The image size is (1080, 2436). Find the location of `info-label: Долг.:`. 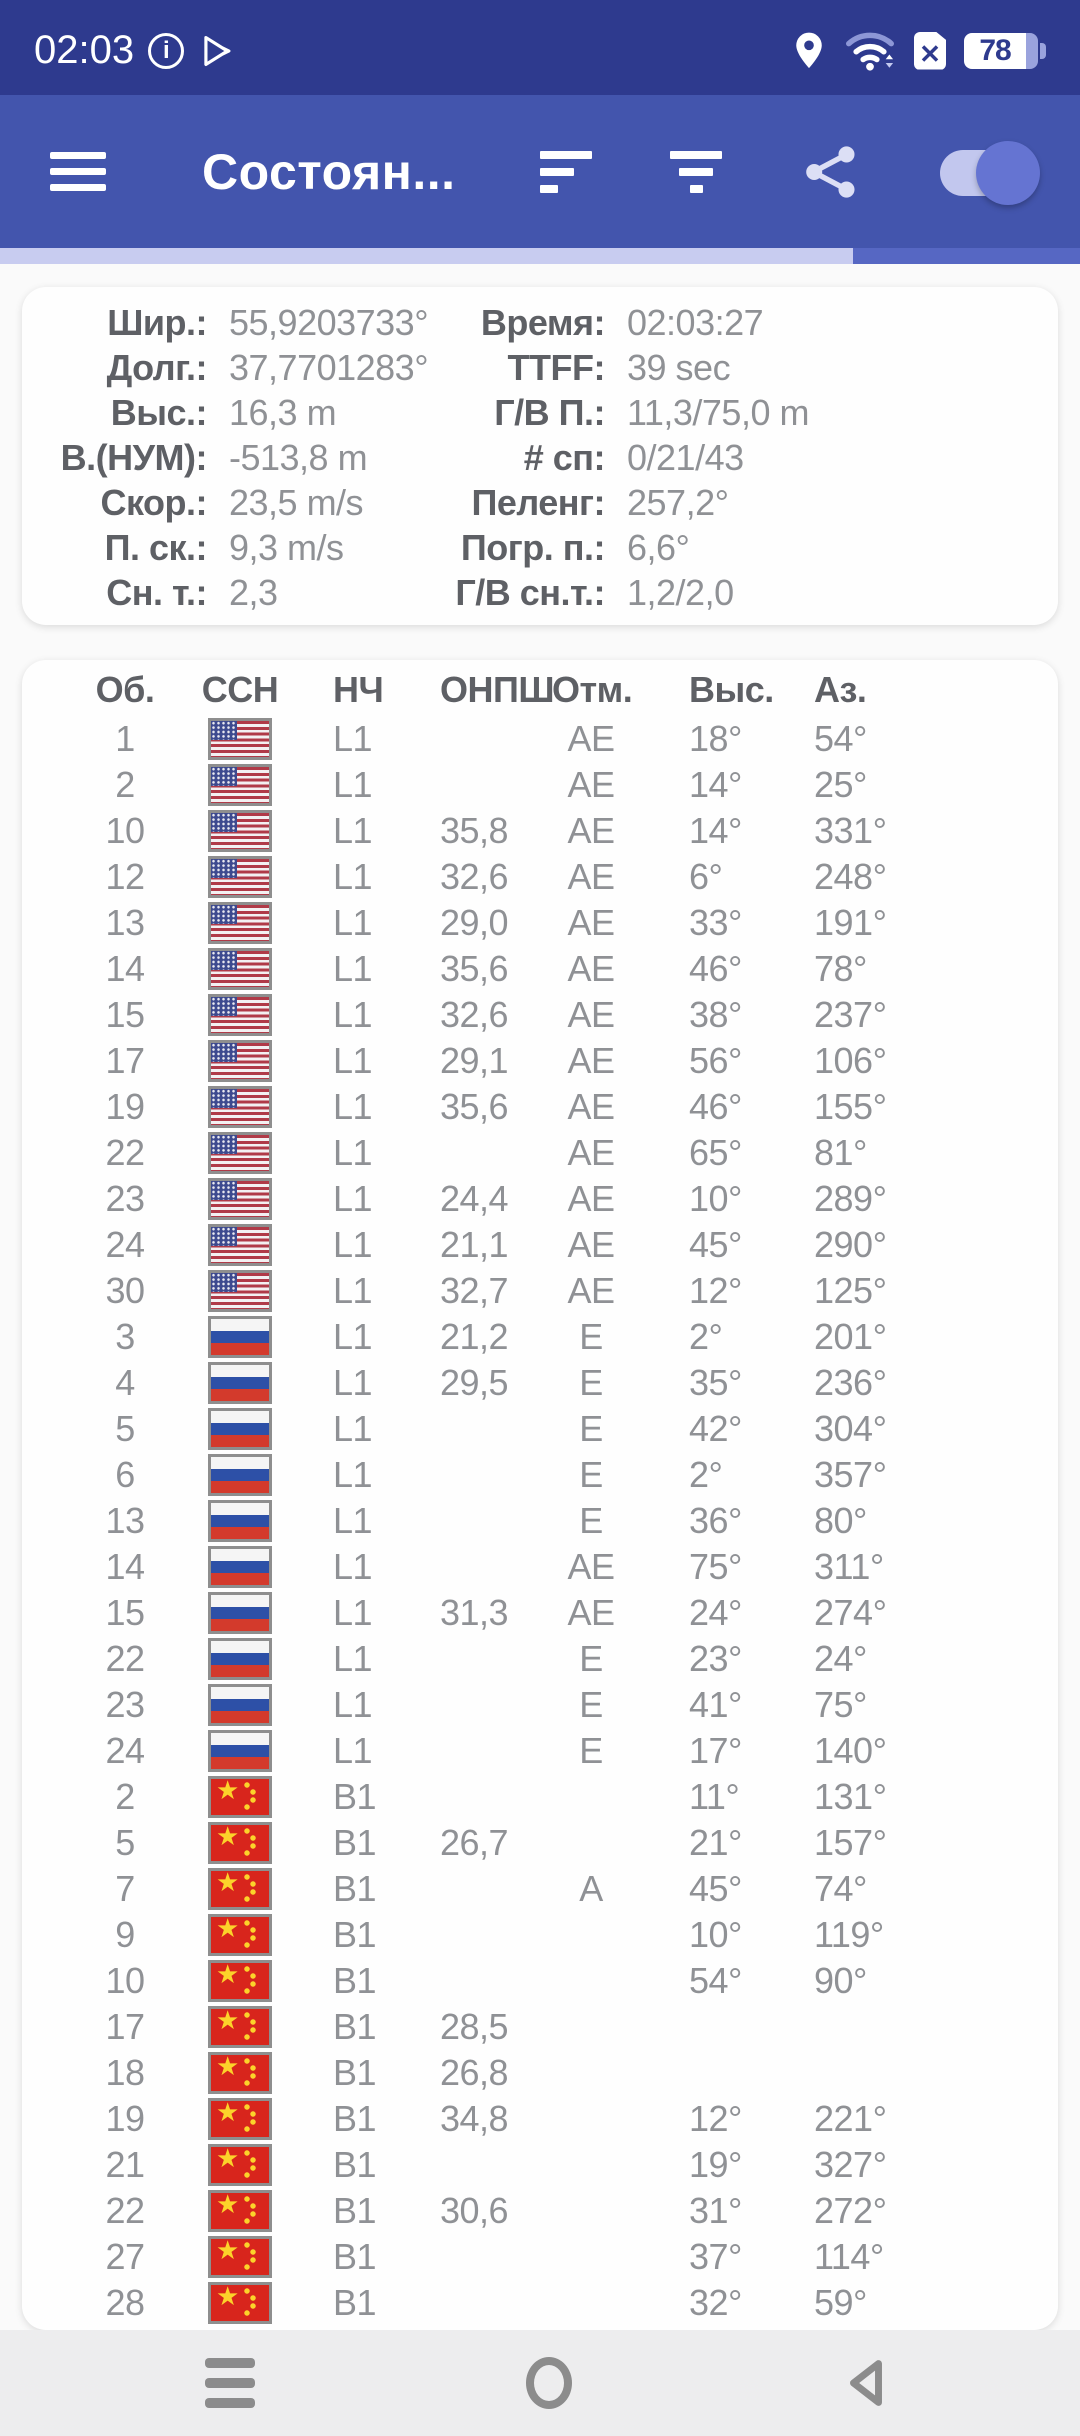

info-label: Долг.: is located at coordinates (157, 367).